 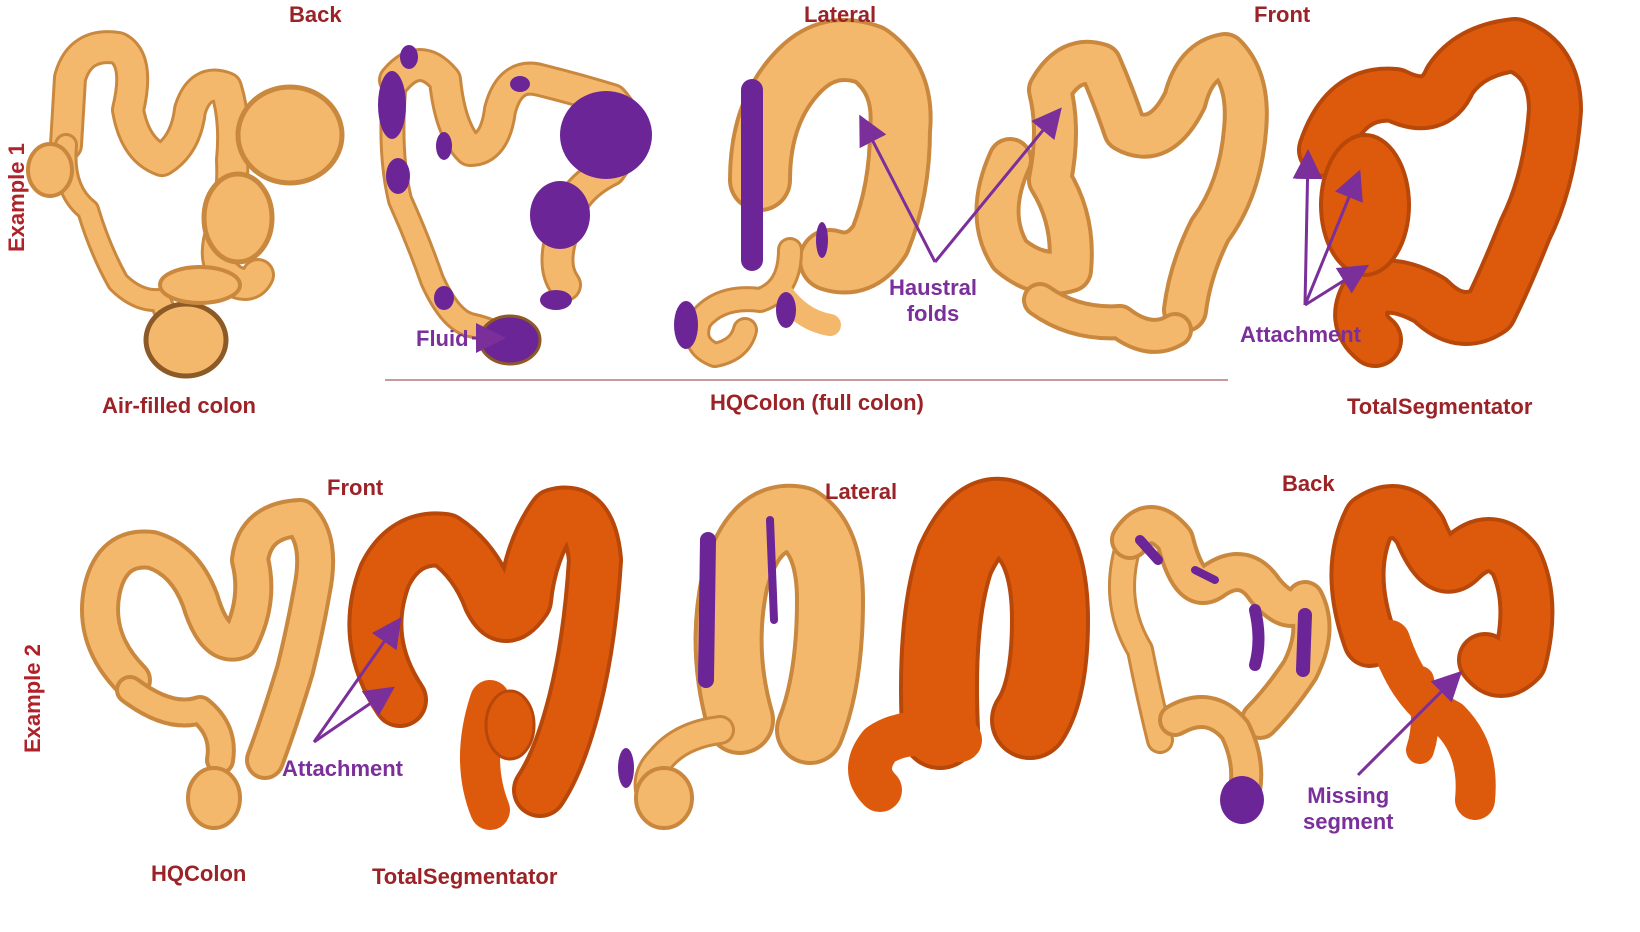 I want to click on annotation-missing-line1: Missing, so click(x=1348, y=795).